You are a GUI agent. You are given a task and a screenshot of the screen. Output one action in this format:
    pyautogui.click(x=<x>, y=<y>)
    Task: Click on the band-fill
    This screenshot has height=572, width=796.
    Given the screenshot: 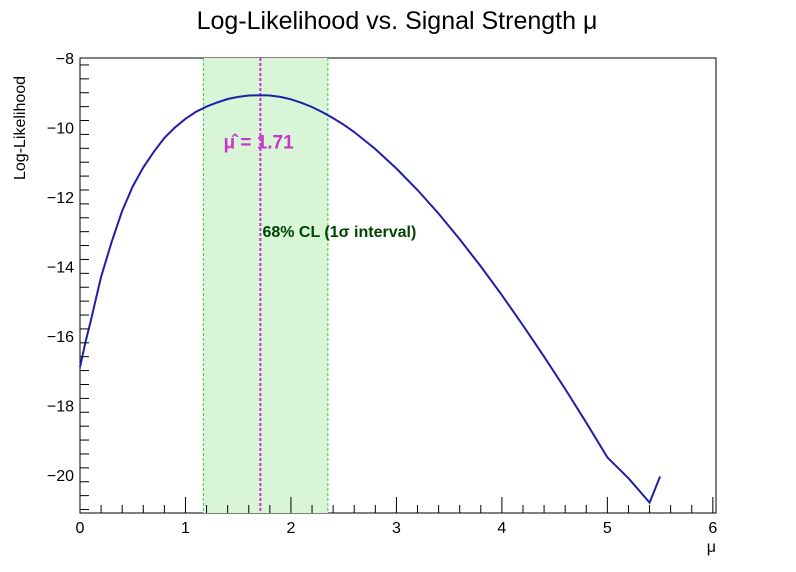 What is the action you would take?
    pyautogui.click(x=265, y=285)
    